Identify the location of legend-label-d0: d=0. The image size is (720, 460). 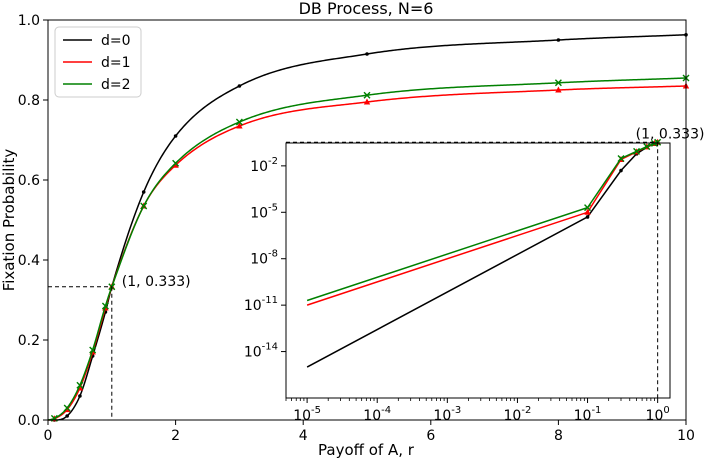
(116, 41).